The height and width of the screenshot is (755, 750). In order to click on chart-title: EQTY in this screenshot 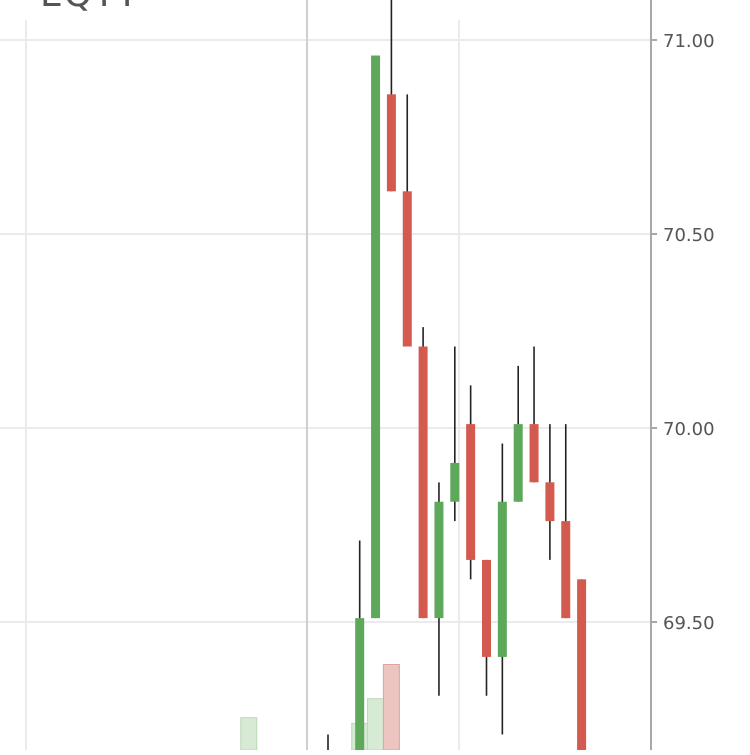, I will do `click(89, 7)`.